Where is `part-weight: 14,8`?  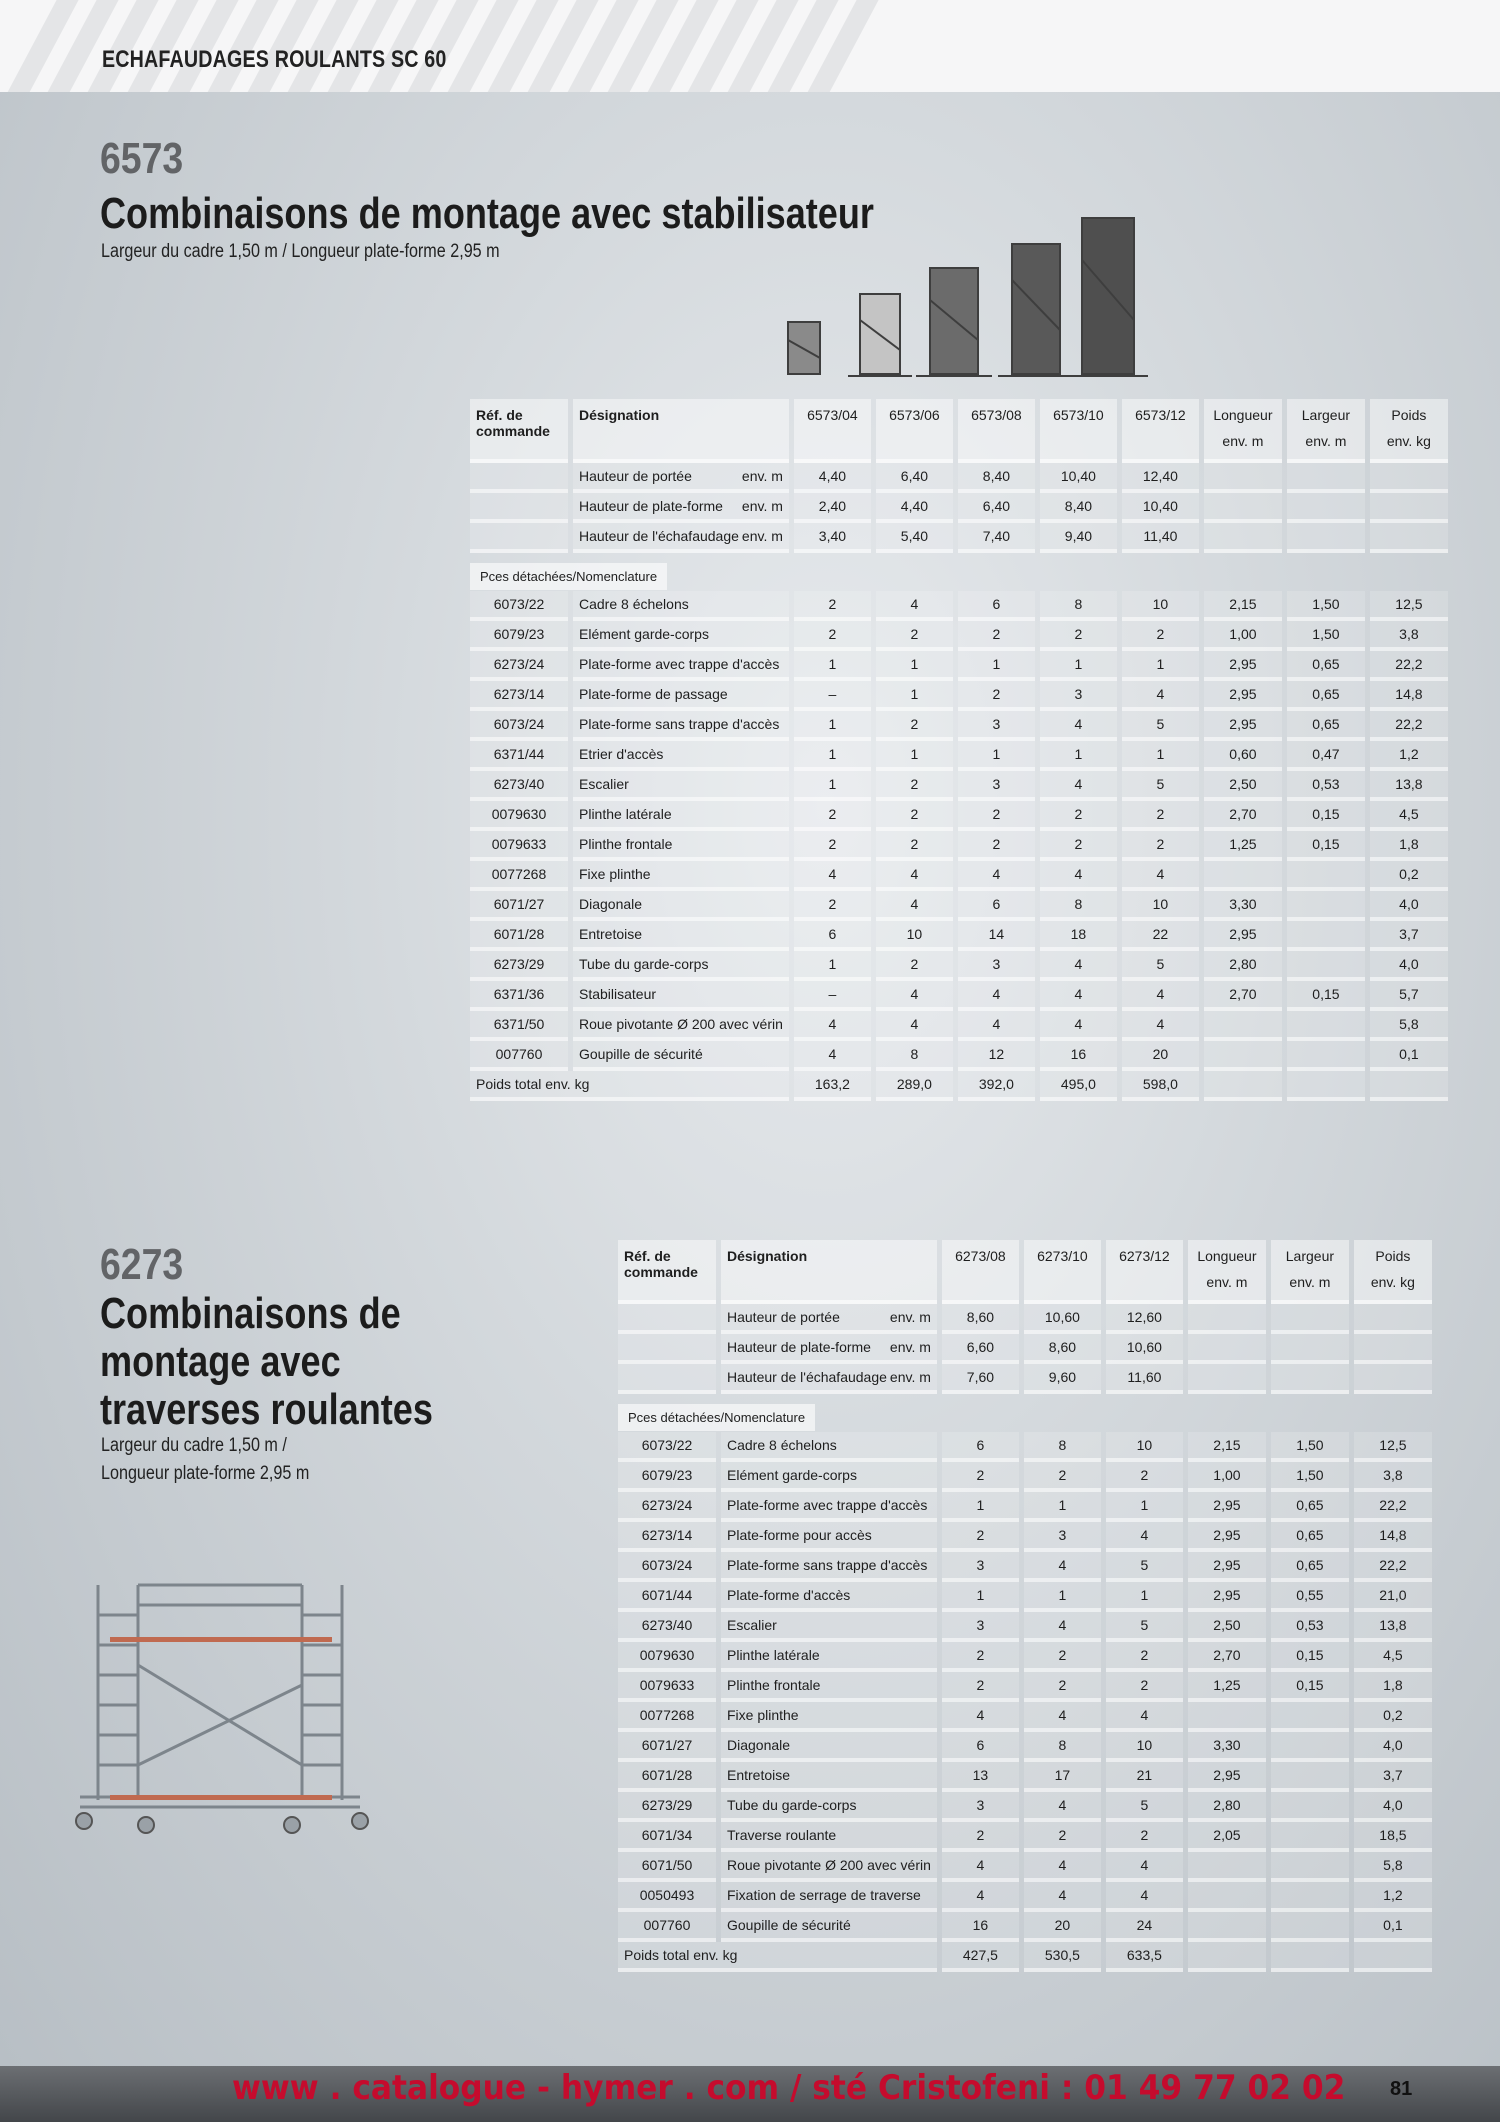
part-weight: 14,8 is located at coordinates (1392, 1537).